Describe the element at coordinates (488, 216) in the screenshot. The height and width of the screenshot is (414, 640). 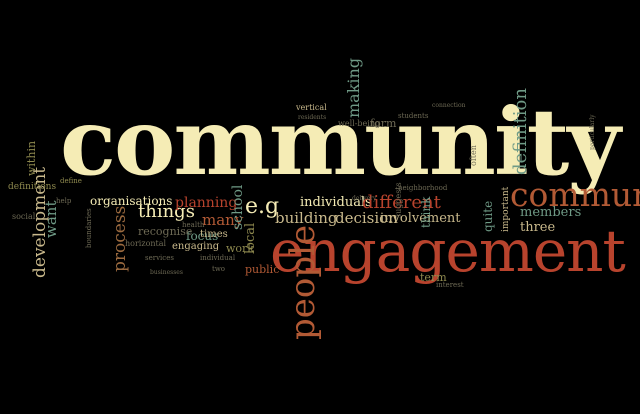
I see `word-quite: quite` at that location.